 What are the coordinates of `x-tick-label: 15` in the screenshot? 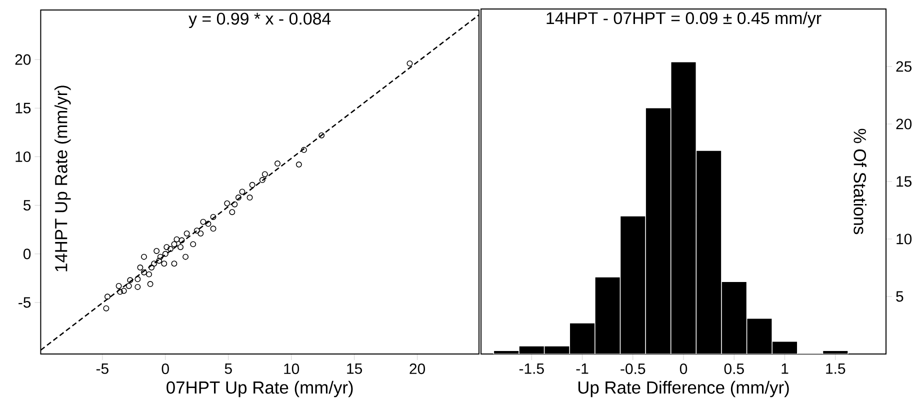 It's located at (354, 369).